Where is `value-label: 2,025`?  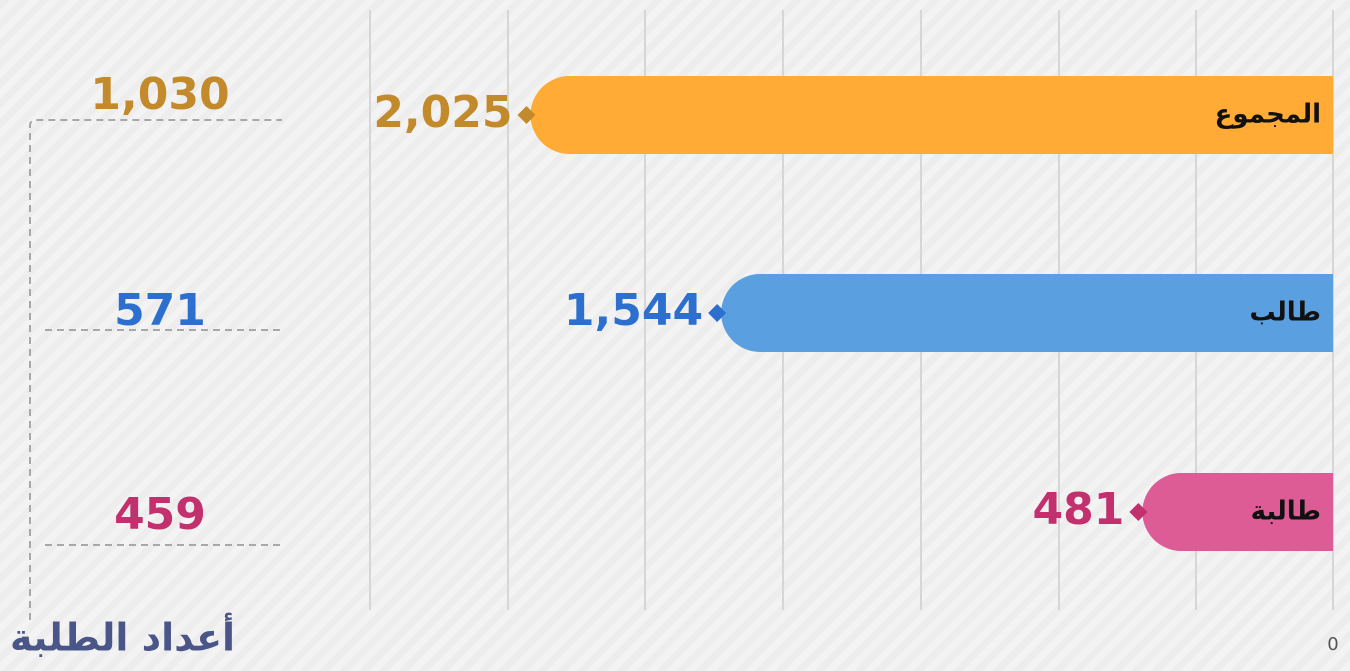 value-label: 2,025 is located at coordinates (442, 112).